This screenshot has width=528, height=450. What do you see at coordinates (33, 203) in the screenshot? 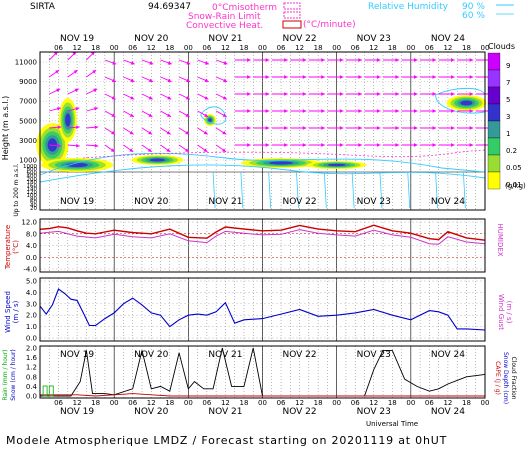
I see `low-height-tick-label: 60` at bounding box center [33, 203].